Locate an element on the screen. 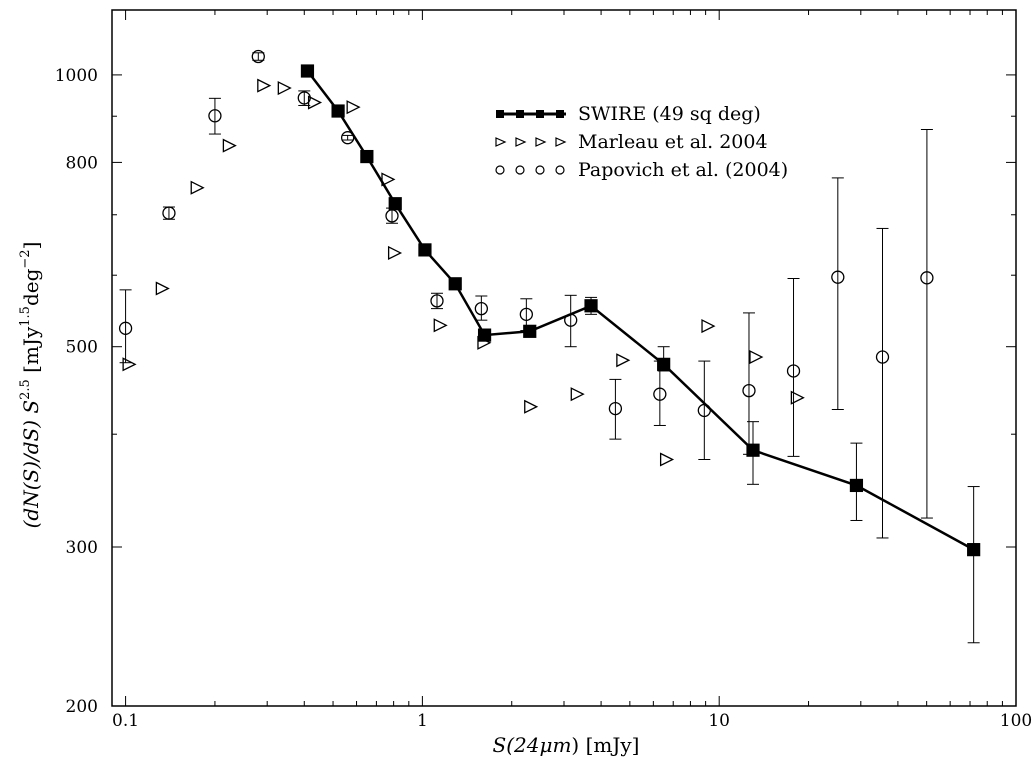 The width and height of the screenshot is (1034, 761). legend-sample-marleau is located at coordinates (531, 142).